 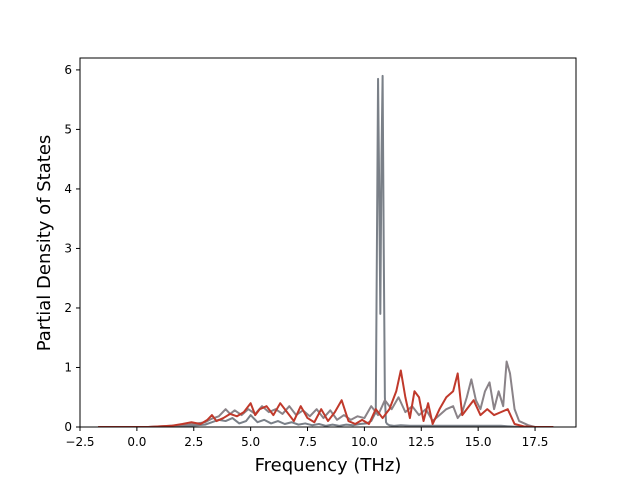 What do you see at coordinates (250, 442) in the screenshot?
I see `x-tick-label: 5.0` at bounding box center [250, 442].